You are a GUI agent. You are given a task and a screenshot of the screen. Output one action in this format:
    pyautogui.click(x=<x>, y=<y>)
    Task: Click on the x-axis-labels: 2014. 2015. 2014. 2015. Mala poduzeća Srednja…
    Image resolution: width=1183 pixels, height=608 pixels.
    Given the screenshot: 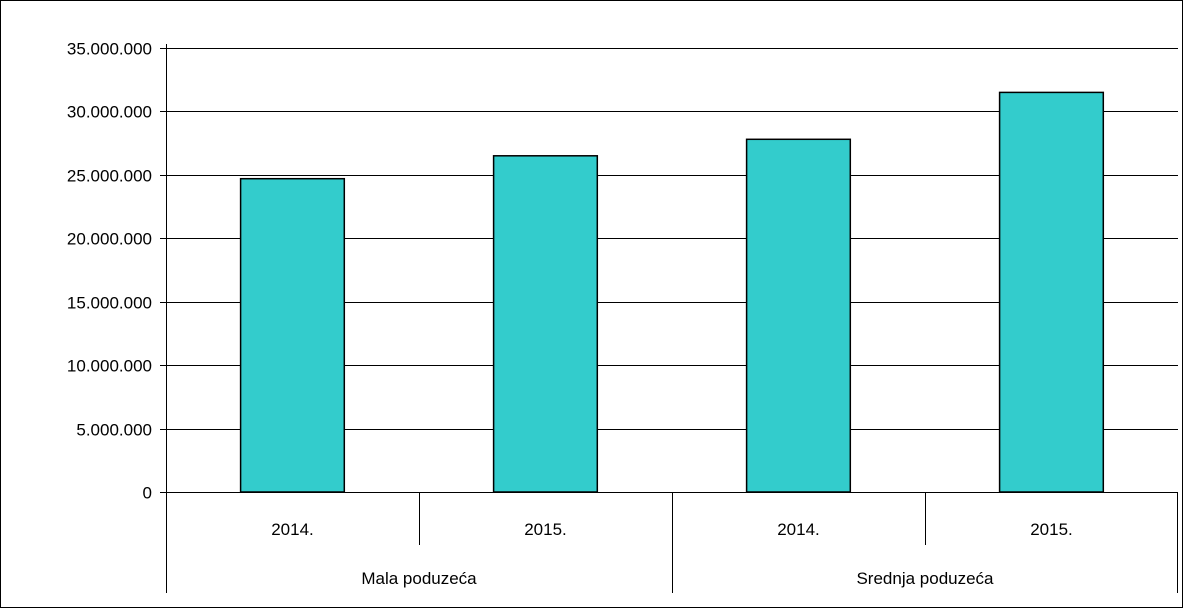 What is the action you would take?
    pyautogui.click(x=672, y=554)
    